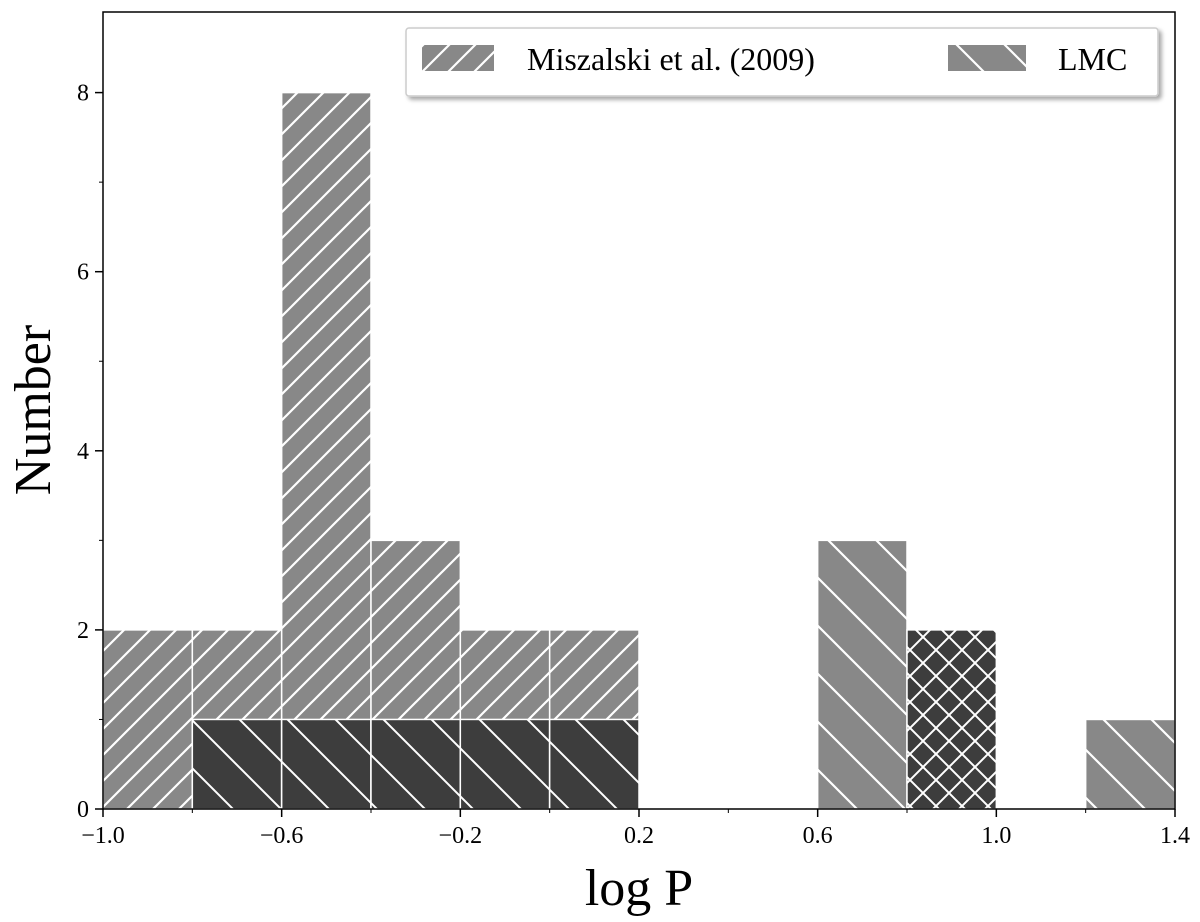 This screenshot has height=922, width=1200. Describe the element at coordinates (639, 888) in the screenshot. I see `x-axis-title: log P` at that location.